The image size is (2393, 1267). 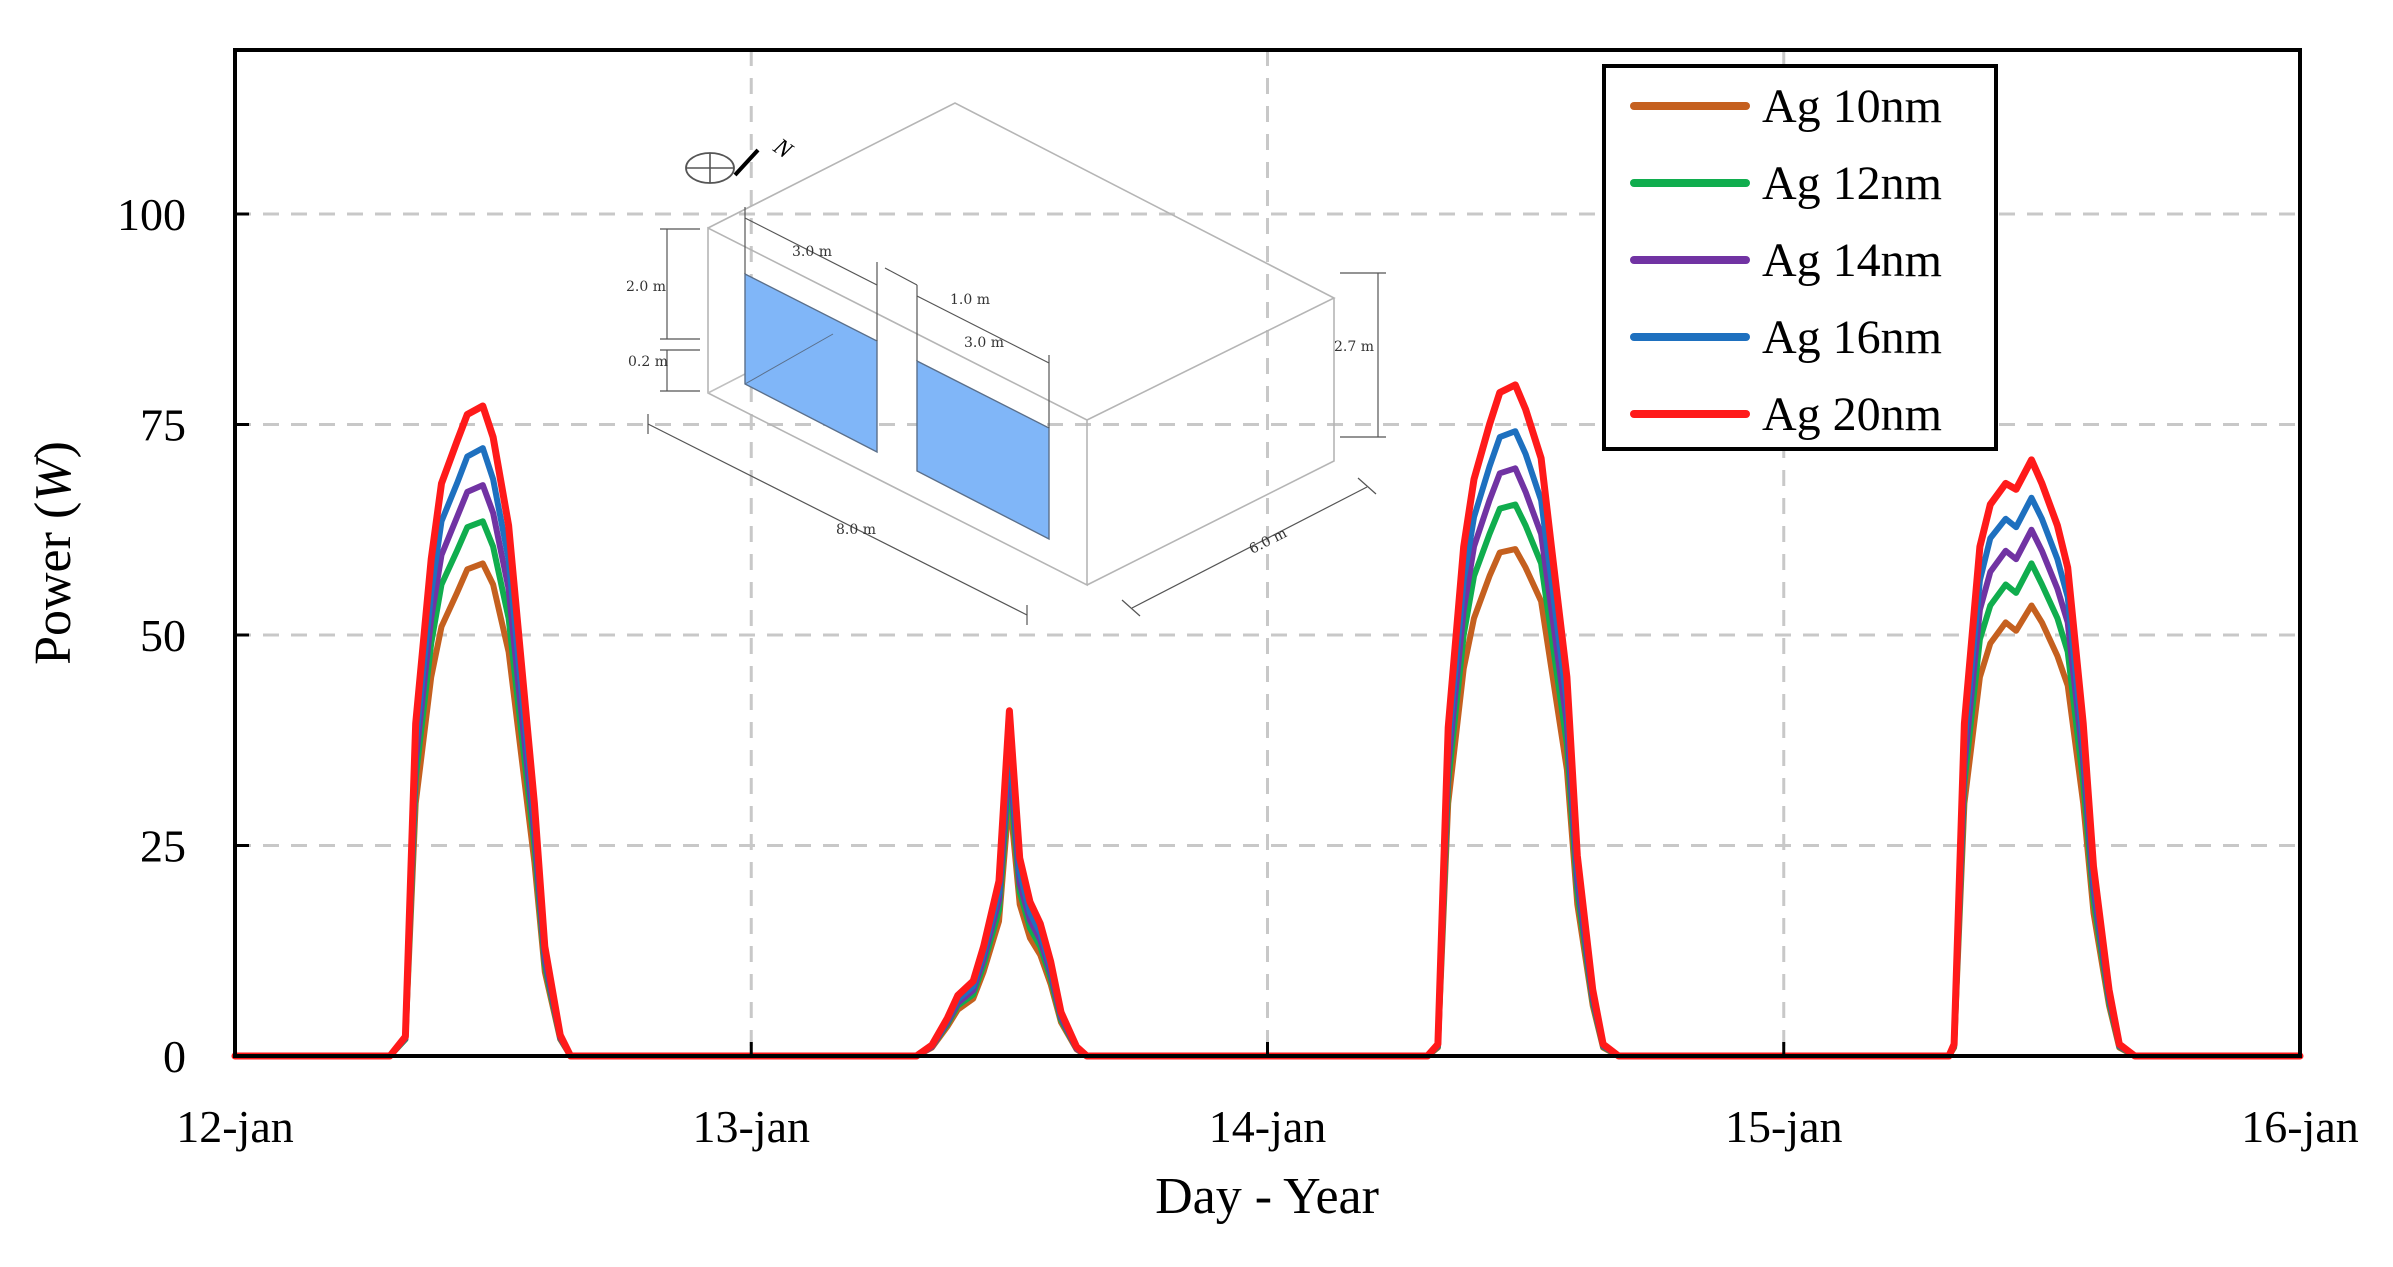 I want to click on legend-label: Ag 14nm, so click(x=1852, y=260).